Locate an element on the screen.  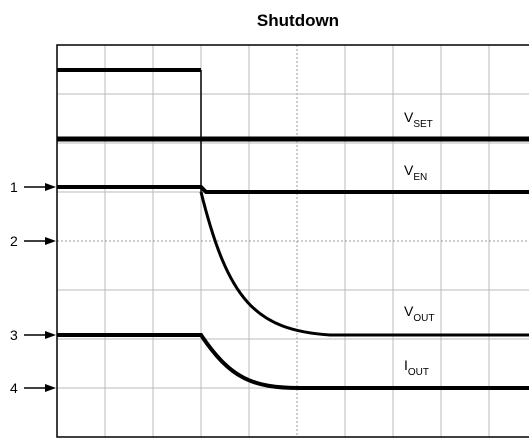
trace-label-sub: SET is located at coordinates (422, 124).